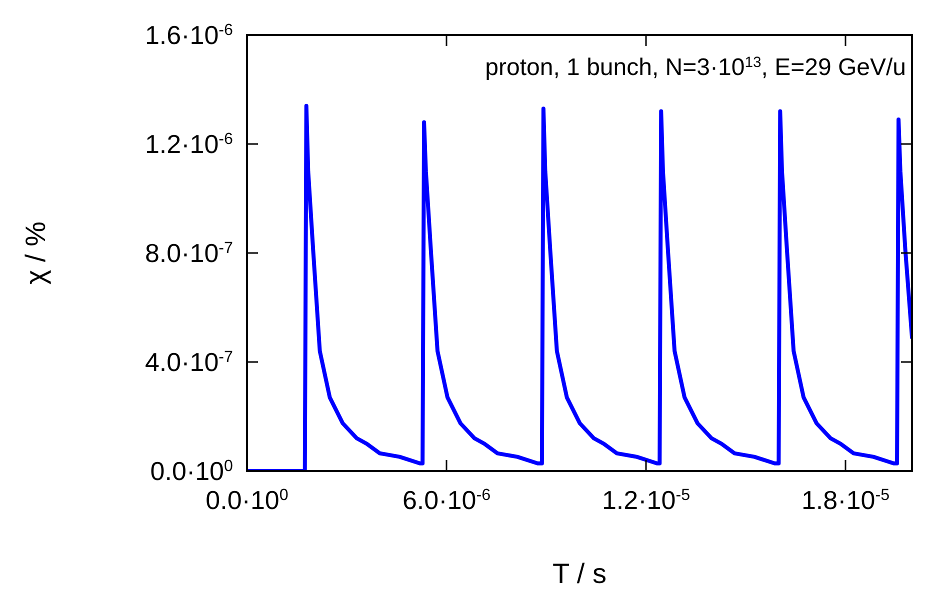  I want to click on y-tick-label: 4.0·10$^{-7}$, so click(189, 362).